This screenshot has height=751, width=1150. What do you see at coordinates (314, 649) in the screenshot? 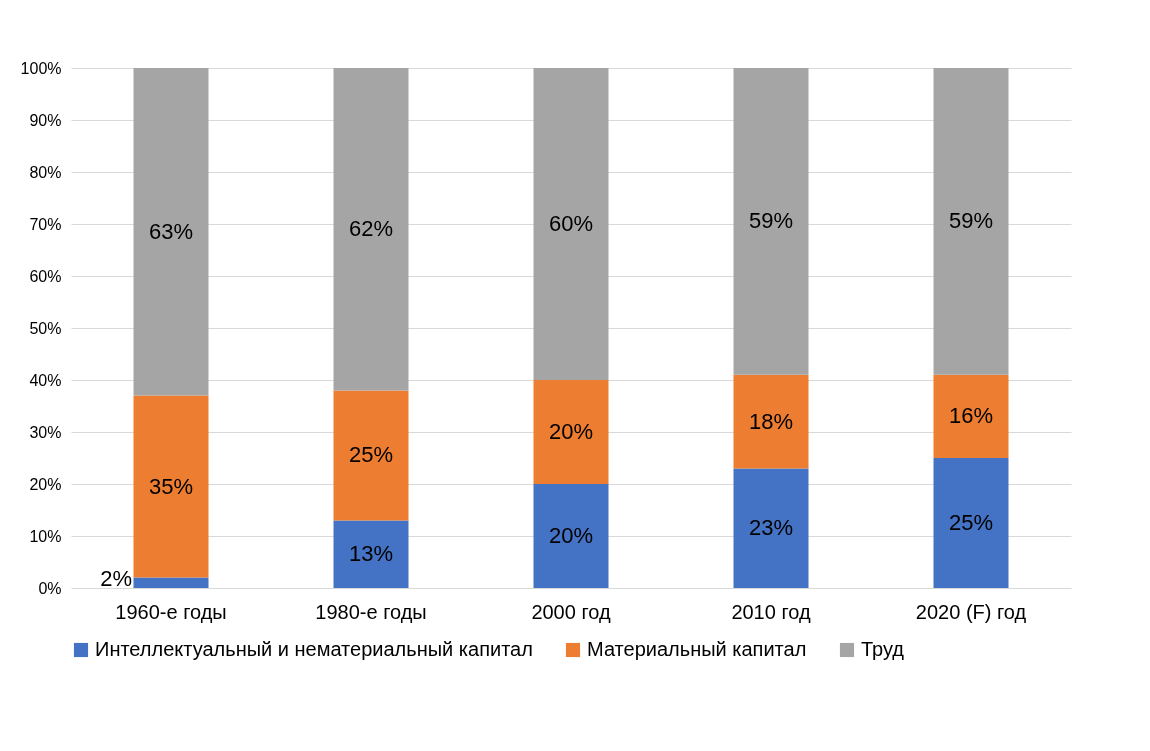
I see `legend-label: Интеллектуальный и нематериальный капитал` at bounding box center [314, 649].